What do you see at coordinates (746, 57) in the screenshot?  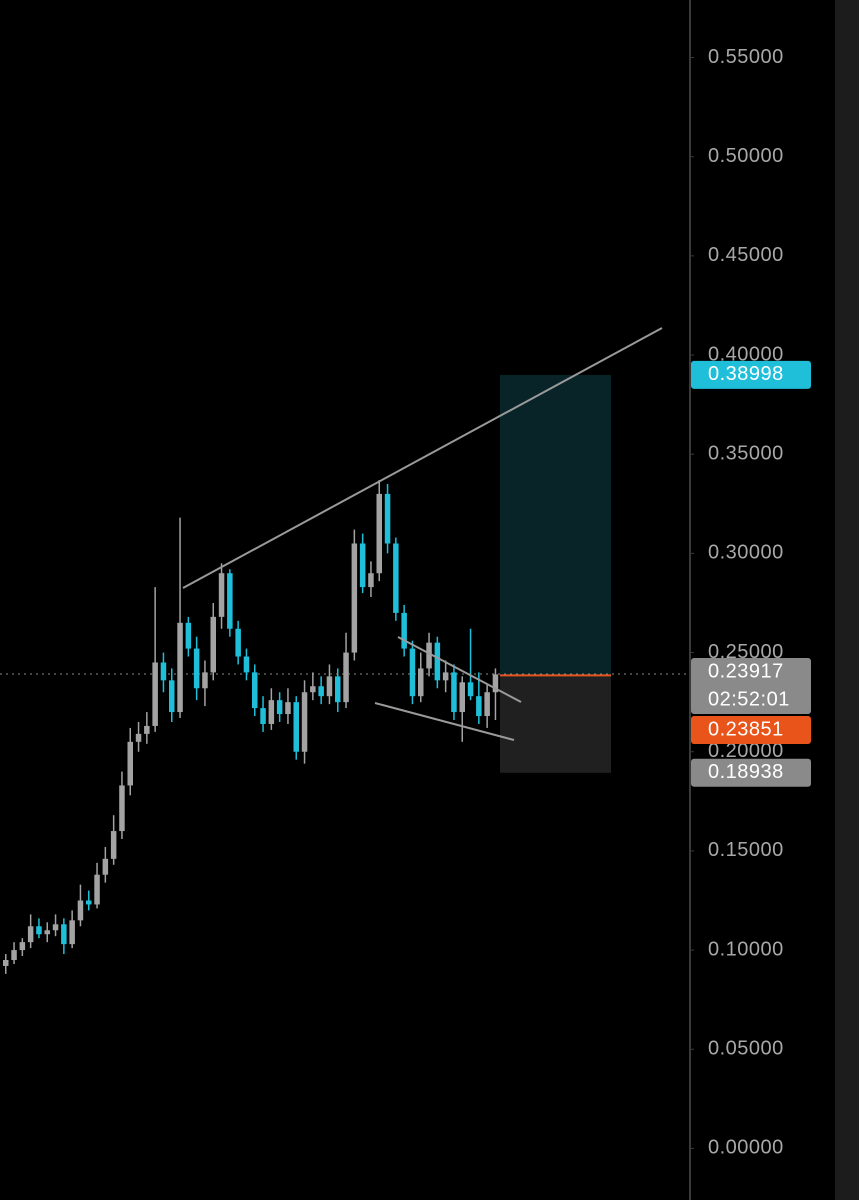 I see `y-tick-label: 0.55000` at bounding box center [746, 57].